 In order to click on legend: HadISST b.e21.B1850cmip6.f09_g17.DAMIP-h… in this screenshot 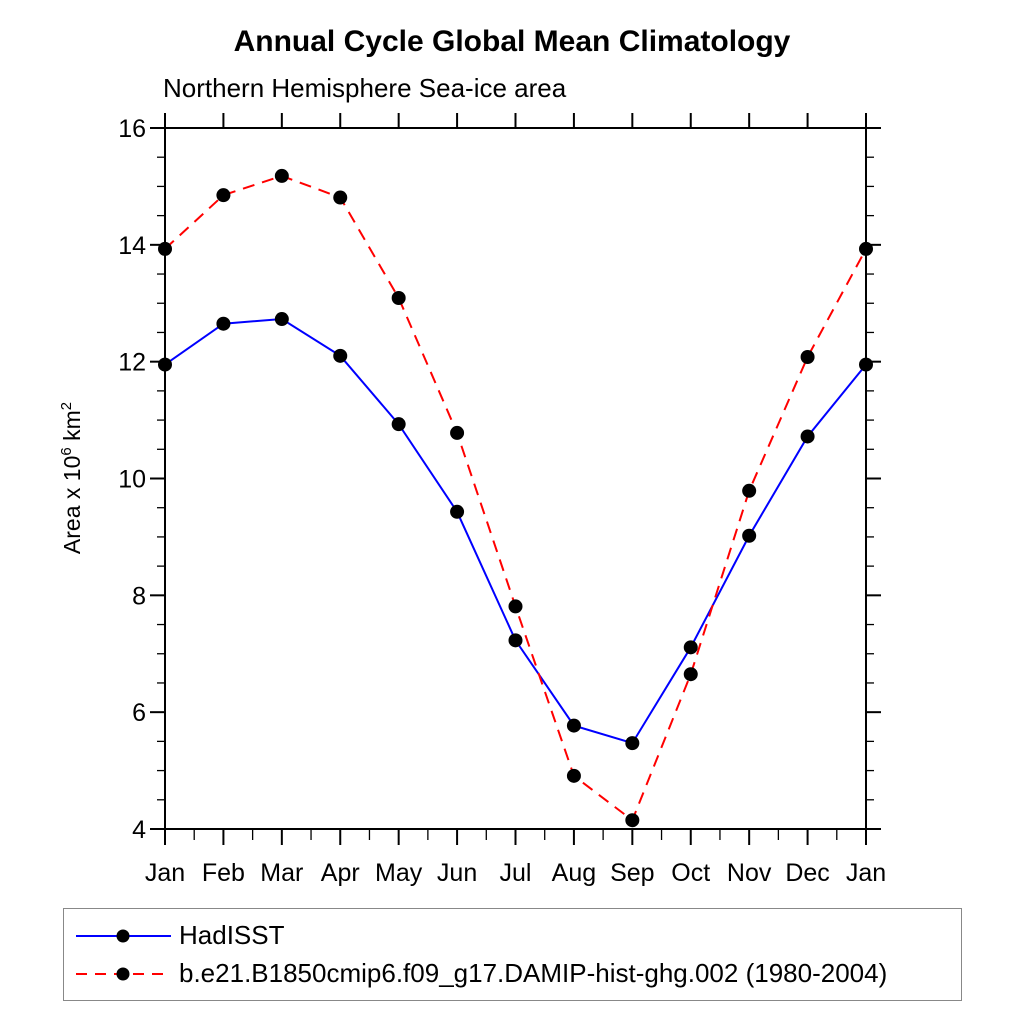, I will do `click(512, 954)`.